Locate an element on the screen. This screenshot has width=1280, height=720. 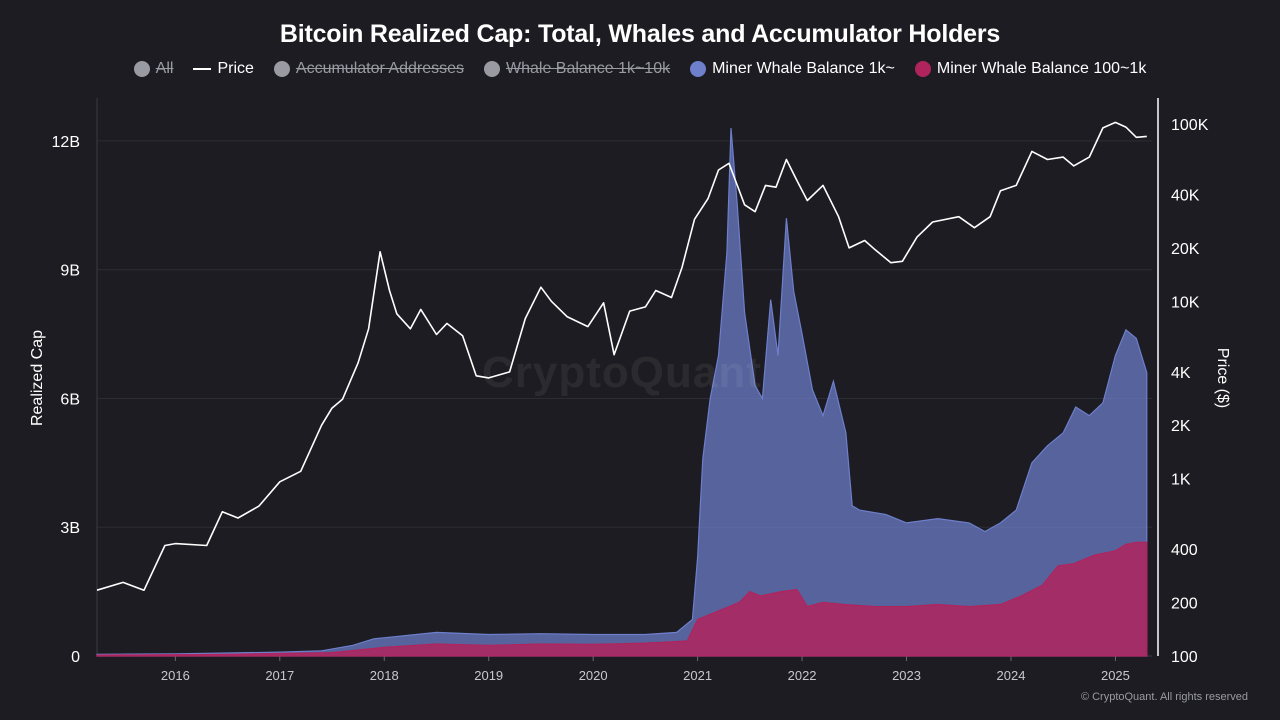
legend-item-miner-whale-balance-100-1k: Miner Whale Balance 100~1k is located at coordinates (1030, 69).